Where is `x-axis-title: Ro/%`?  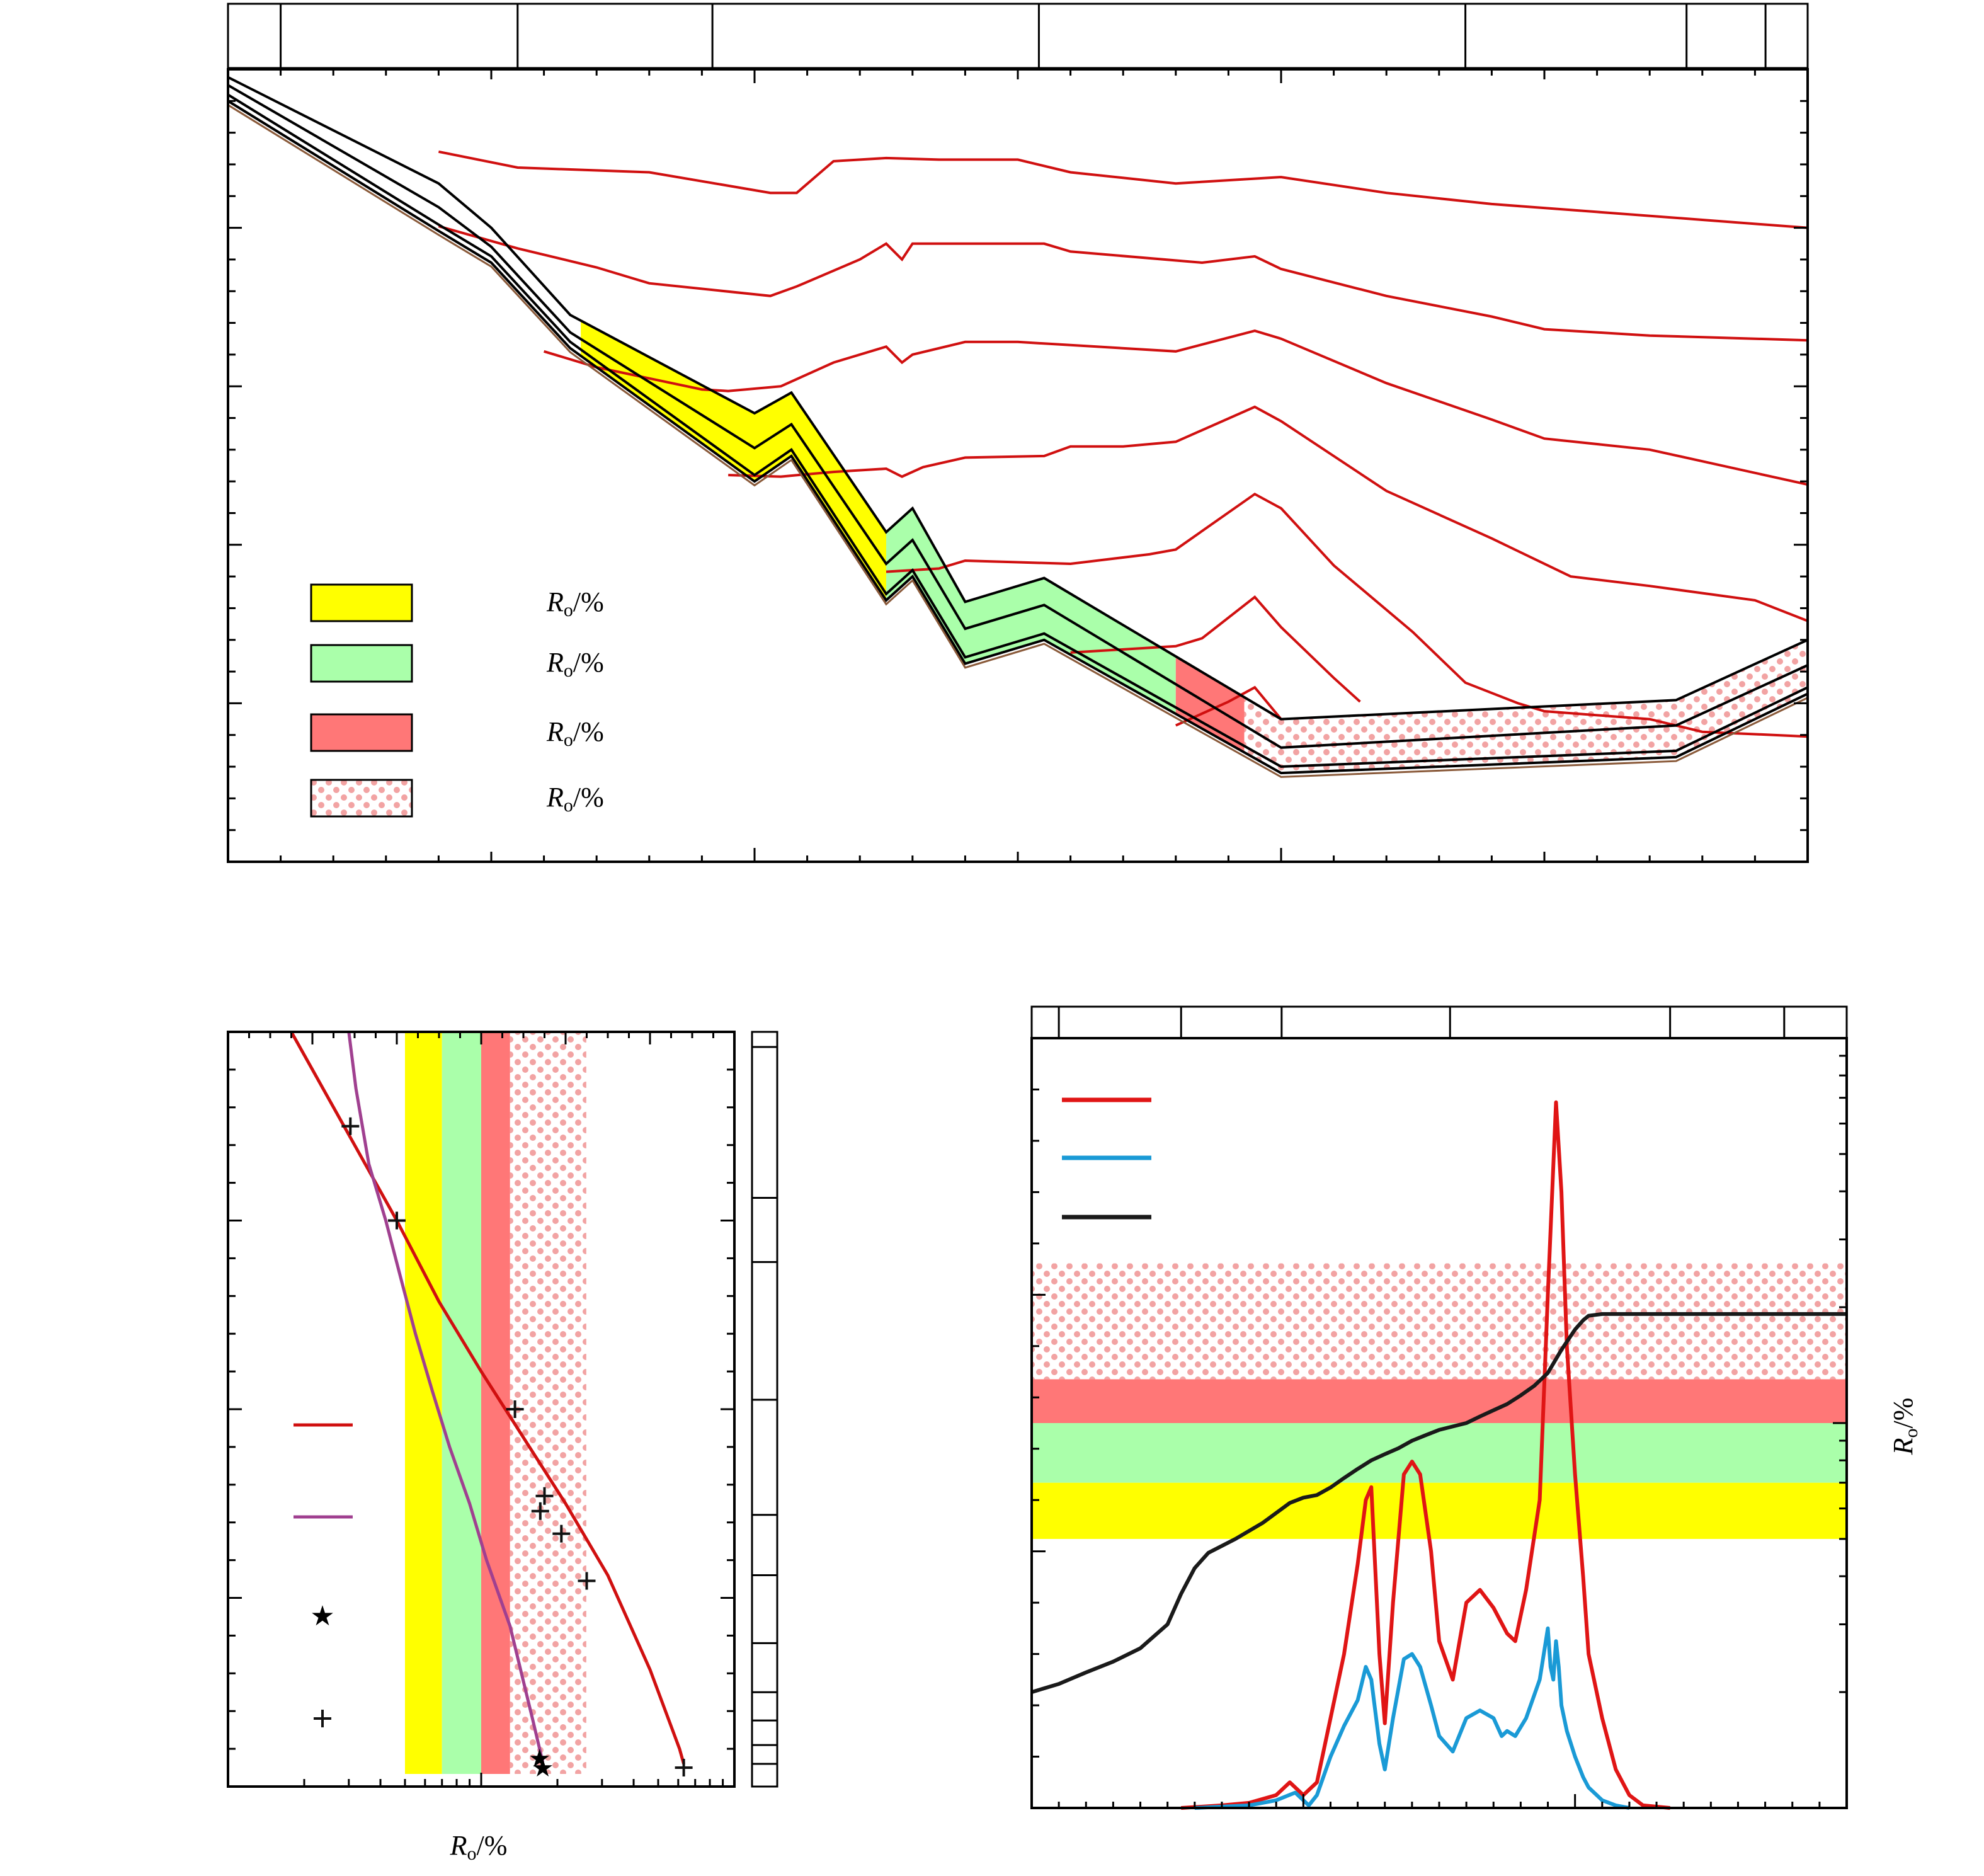 x-axis-title: Ro/% is located at coordinates (479, 1847).